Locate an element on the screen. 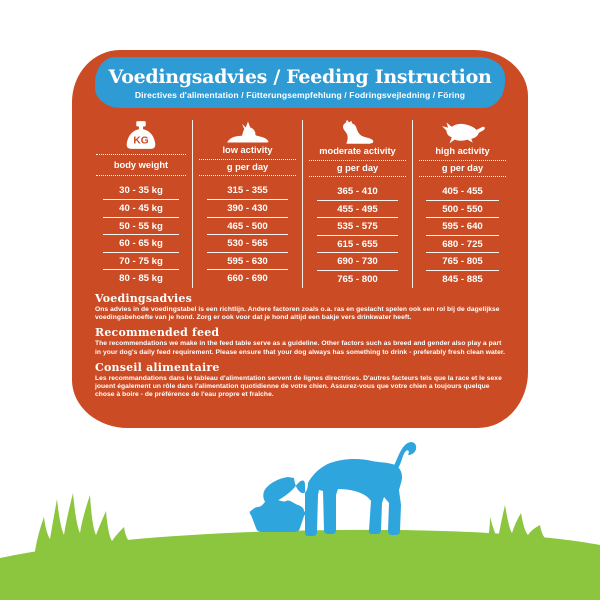 The height and width of the screenshot is (600, 600). kg-weight-icon: KG is located at coordinates (141, 136).